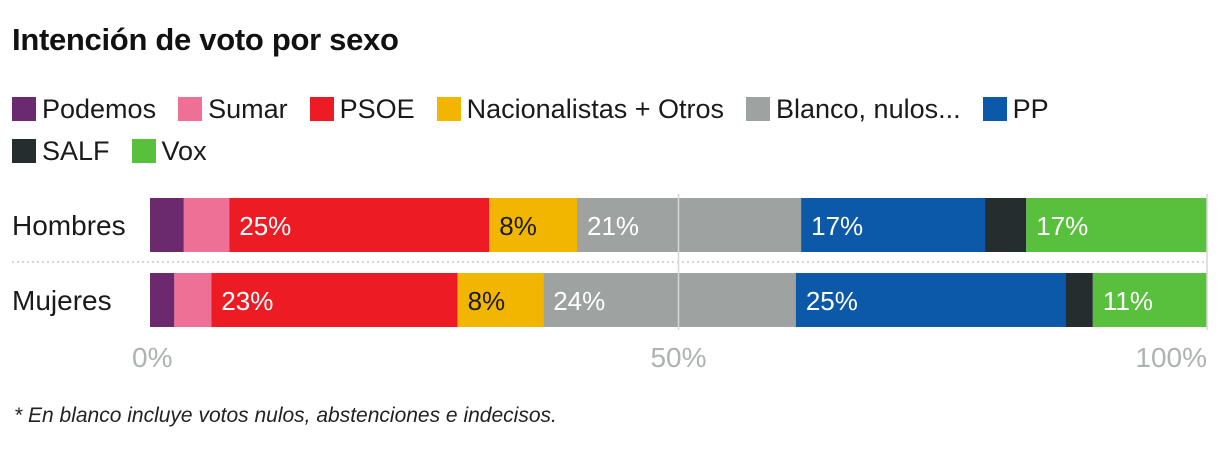  Describe the element at coordinates (595, 108) in the screenshot. I see `legend-label-nacionalistas: Nacionalistas + Otros` at that location.